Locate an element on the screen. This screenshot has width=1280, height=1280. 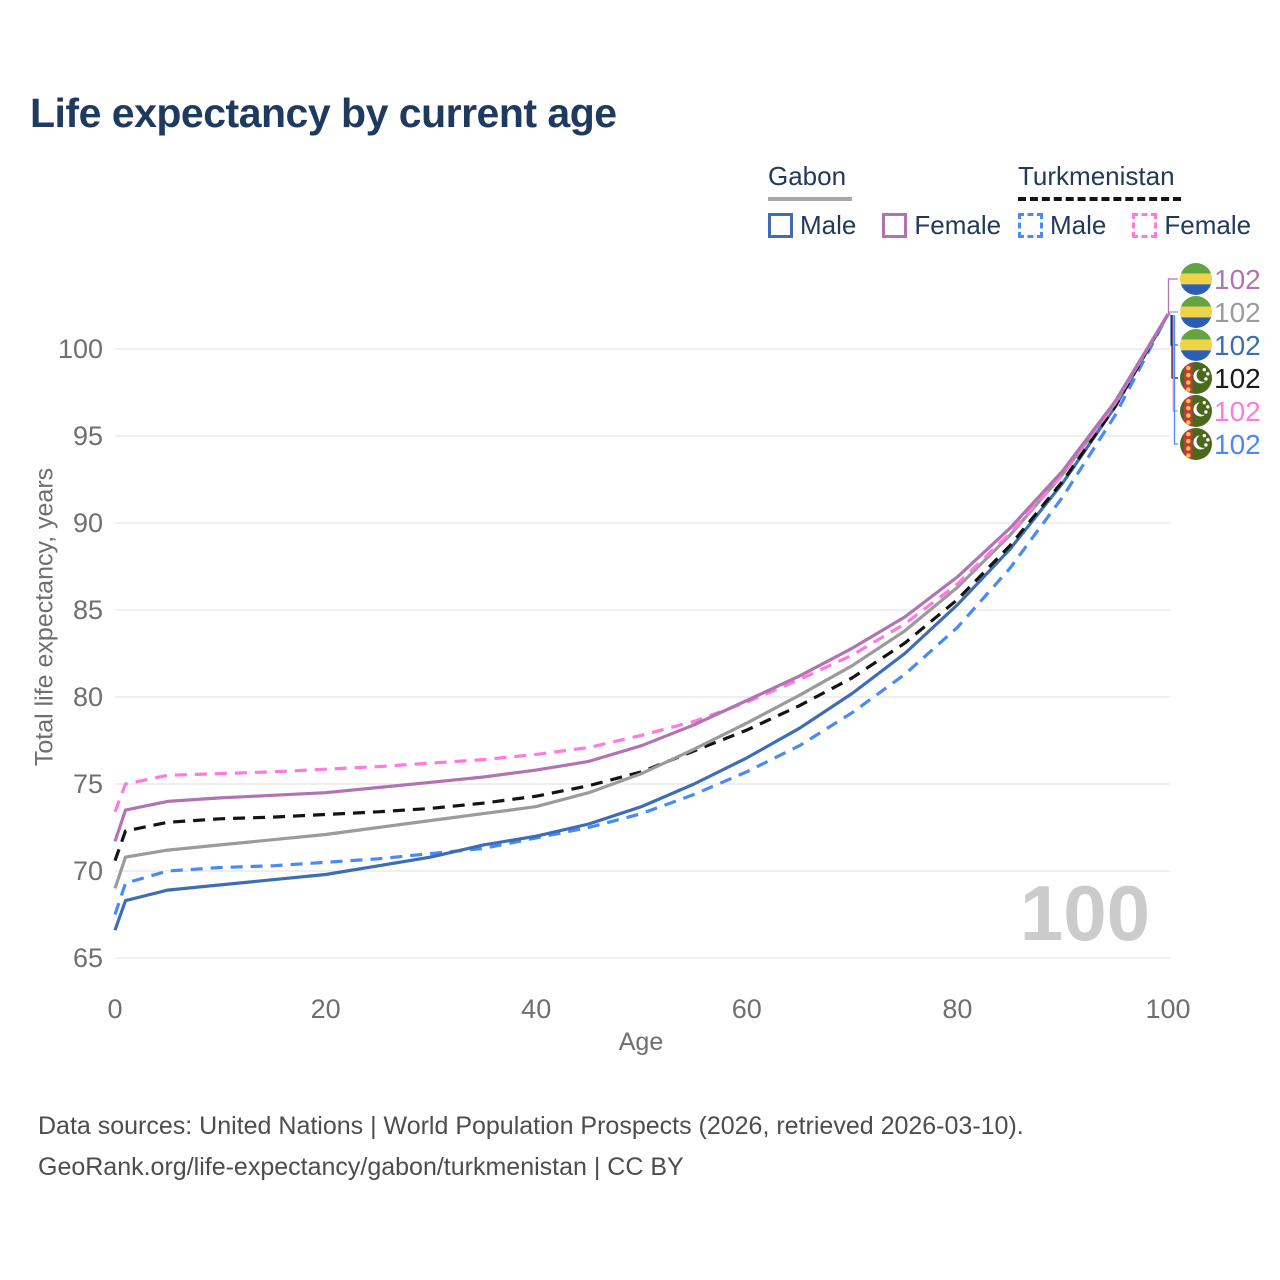
legend-country-gabon: Gabon is located at coordinates (810, 181).